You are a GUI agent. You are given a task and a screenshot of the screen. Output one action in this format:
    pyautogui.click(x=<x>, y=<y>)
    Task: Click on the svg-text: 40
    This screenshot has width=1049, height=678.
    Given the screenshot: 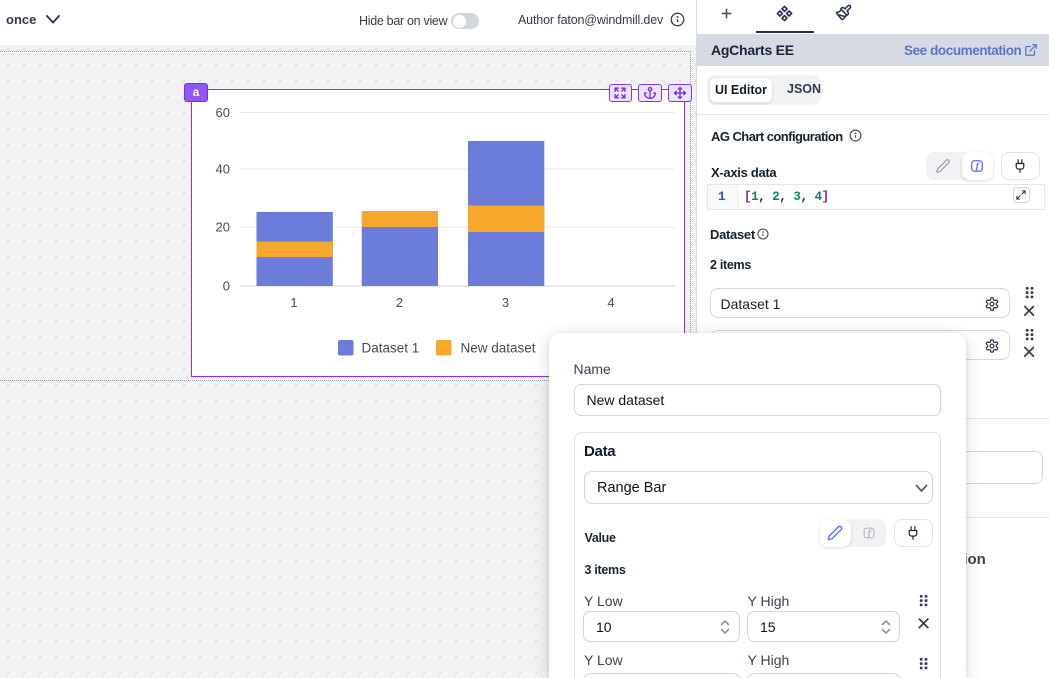 What is the action you would take?
    pyautogui.click(x=223, y=169)
    